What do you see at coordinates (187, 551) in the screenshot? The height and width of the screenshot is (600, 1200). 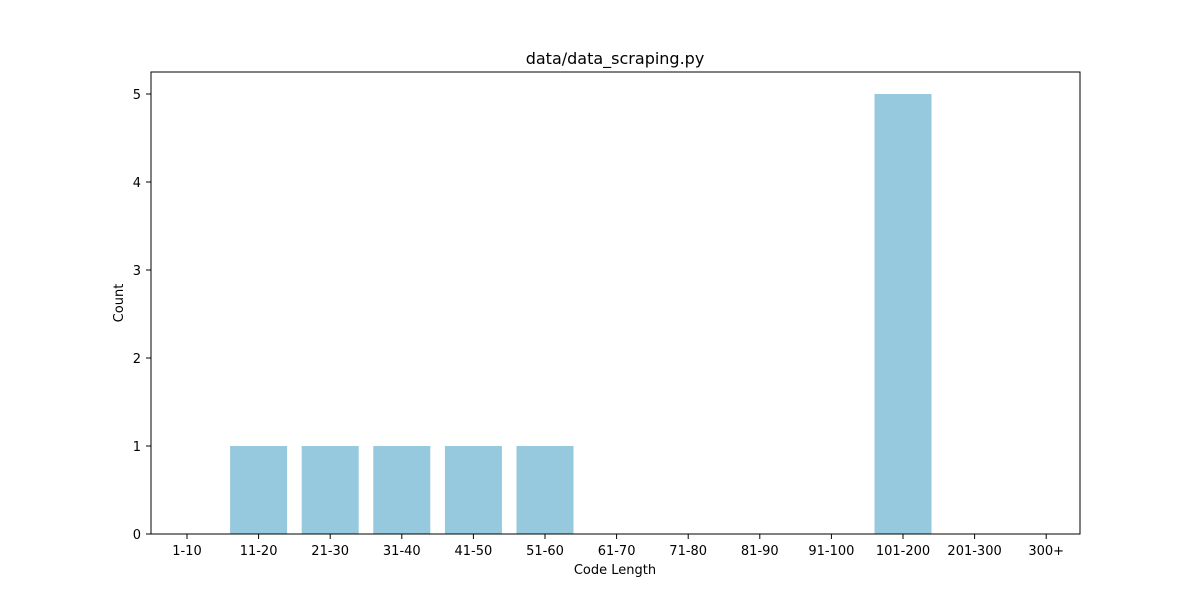 I see `x-tick-label-1-10: 1-10` at bounding box center [187, 551].